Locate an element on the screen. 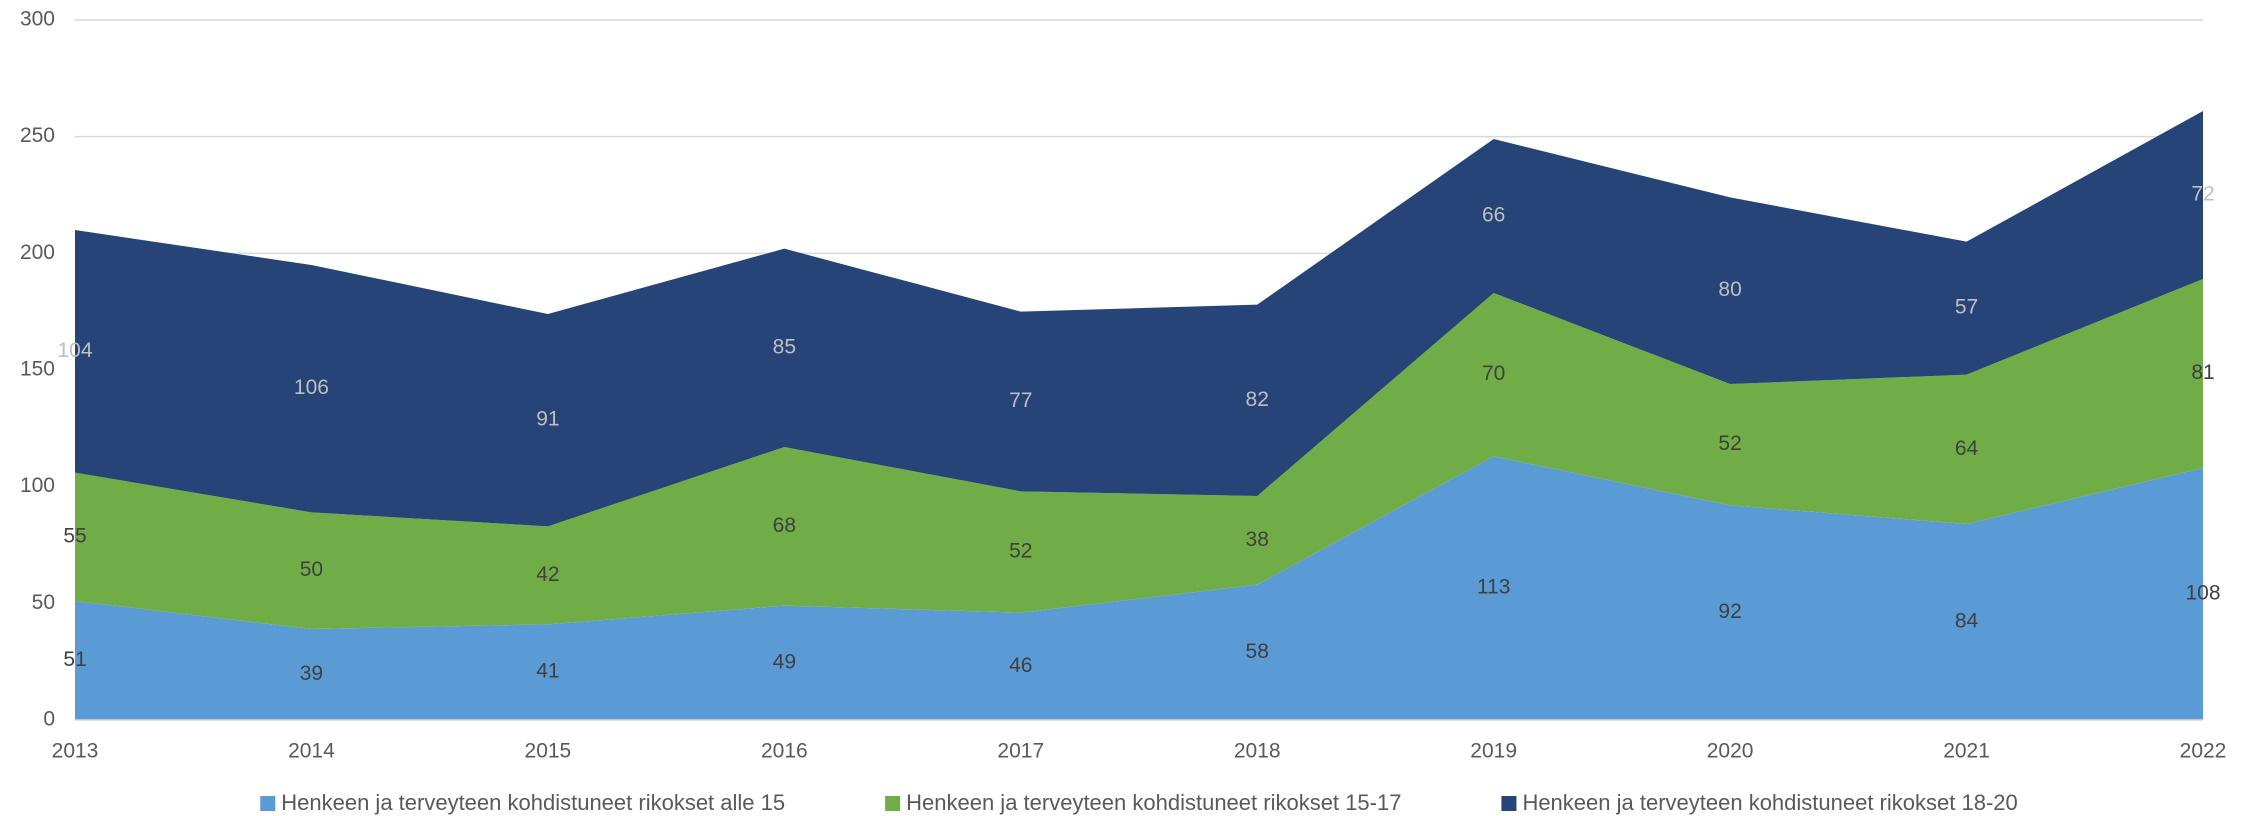  x-tick-label: 2020 is located at coordinates (1730, 751).